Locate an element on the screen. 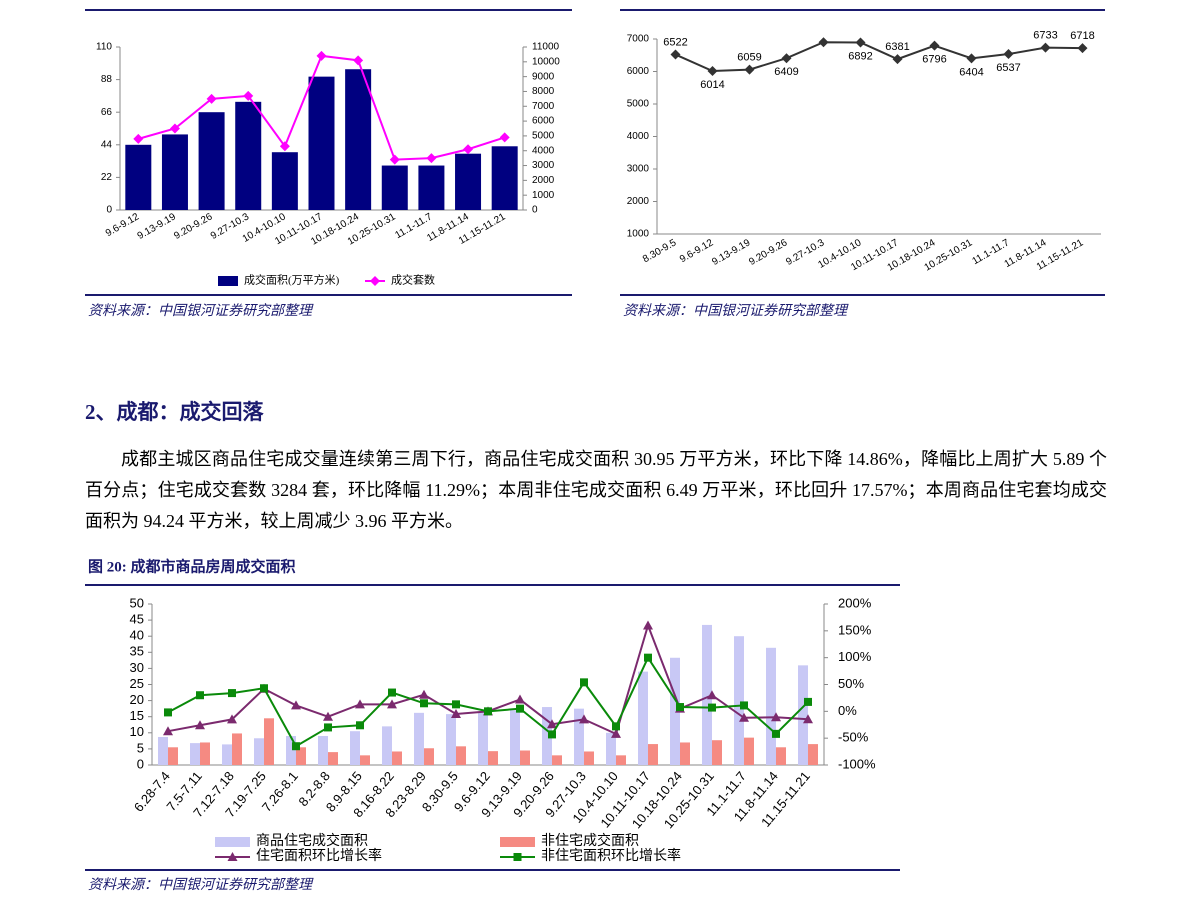 The width and height of the screenshot is (1191, 914). y2-tick-label: 200% is located at coordinates (855, 602).